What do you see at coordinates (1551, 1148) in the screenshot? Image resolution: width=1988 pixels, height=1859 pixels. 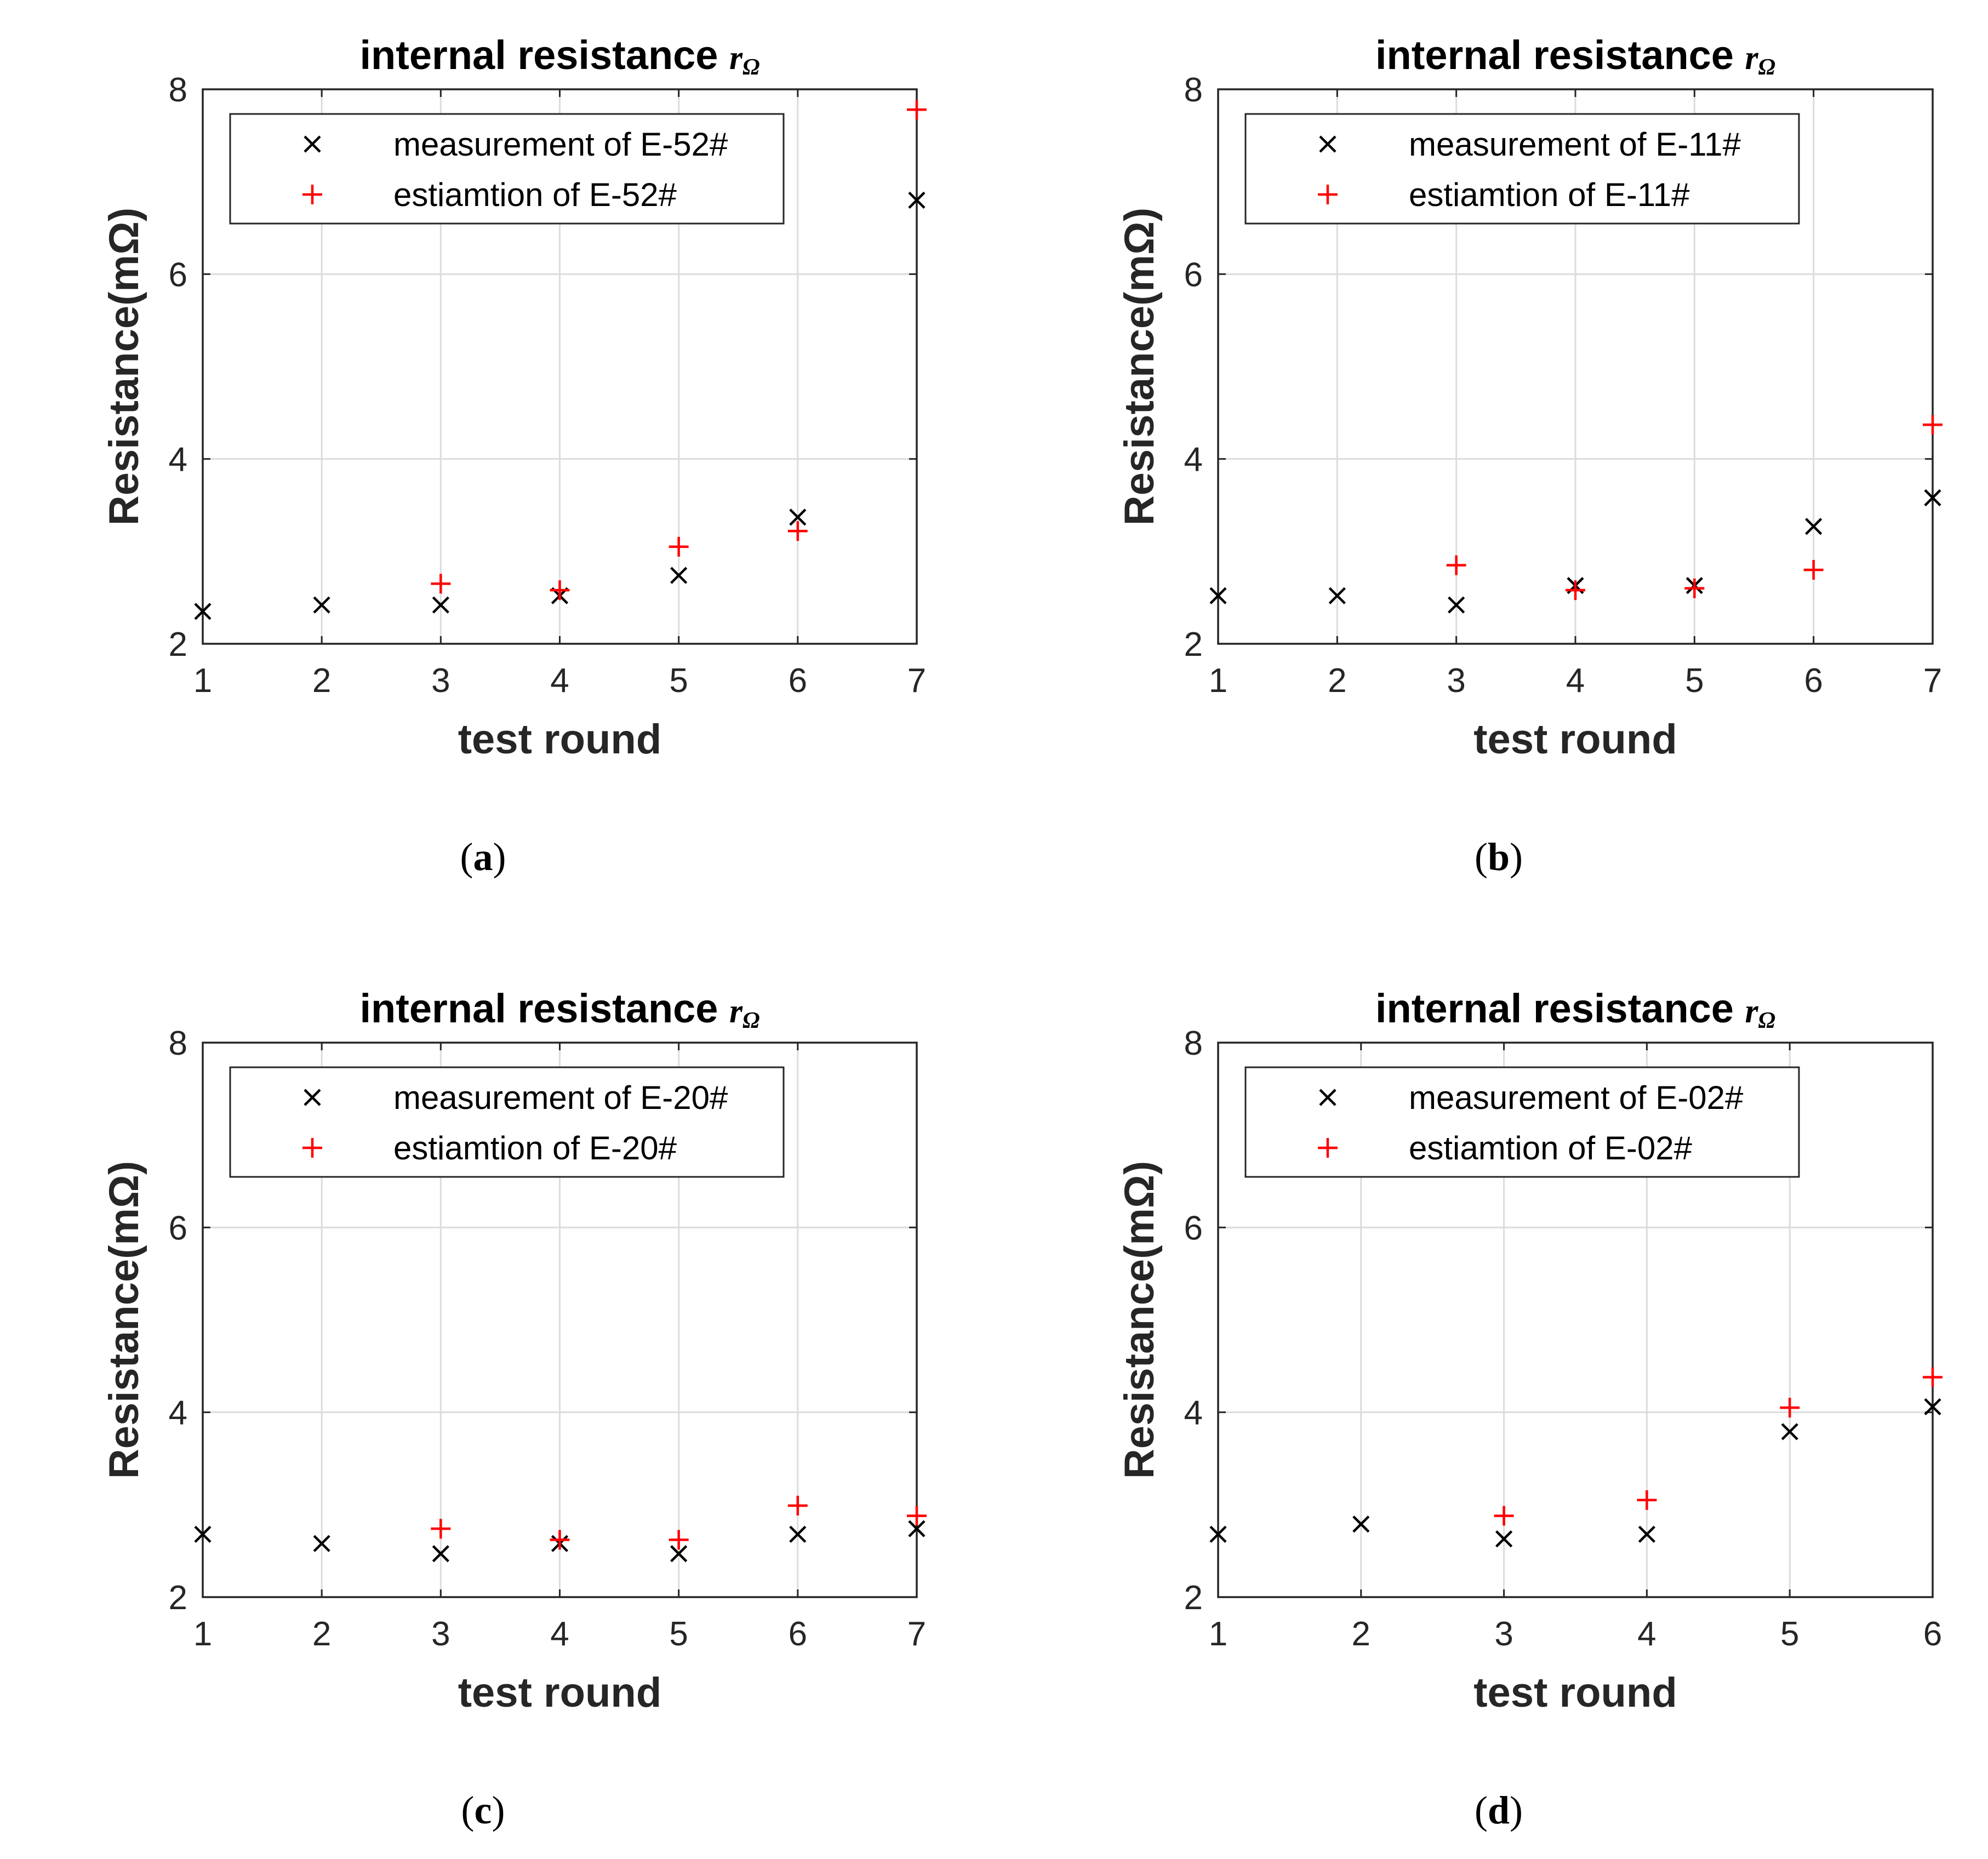 I see `legend-label: estiamtion of E-02#` at bounding box center [1551, 1148].